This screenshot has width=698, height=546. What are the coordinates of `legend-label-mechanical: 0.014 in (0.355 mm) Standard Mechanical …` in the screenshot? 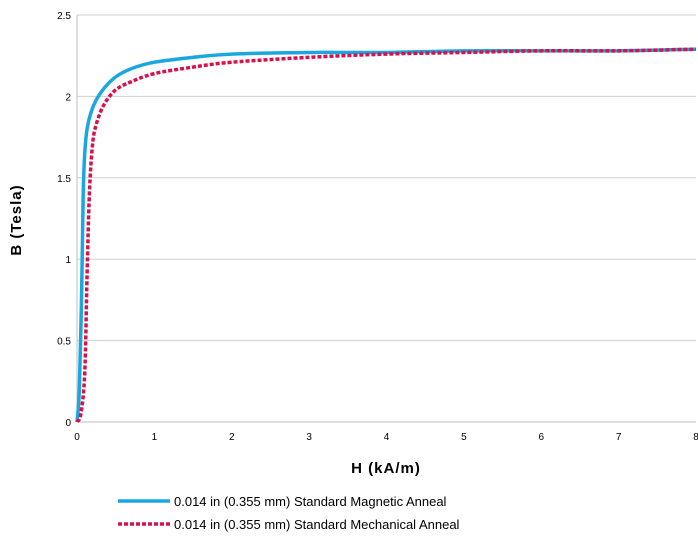 It's located at (317, 524).